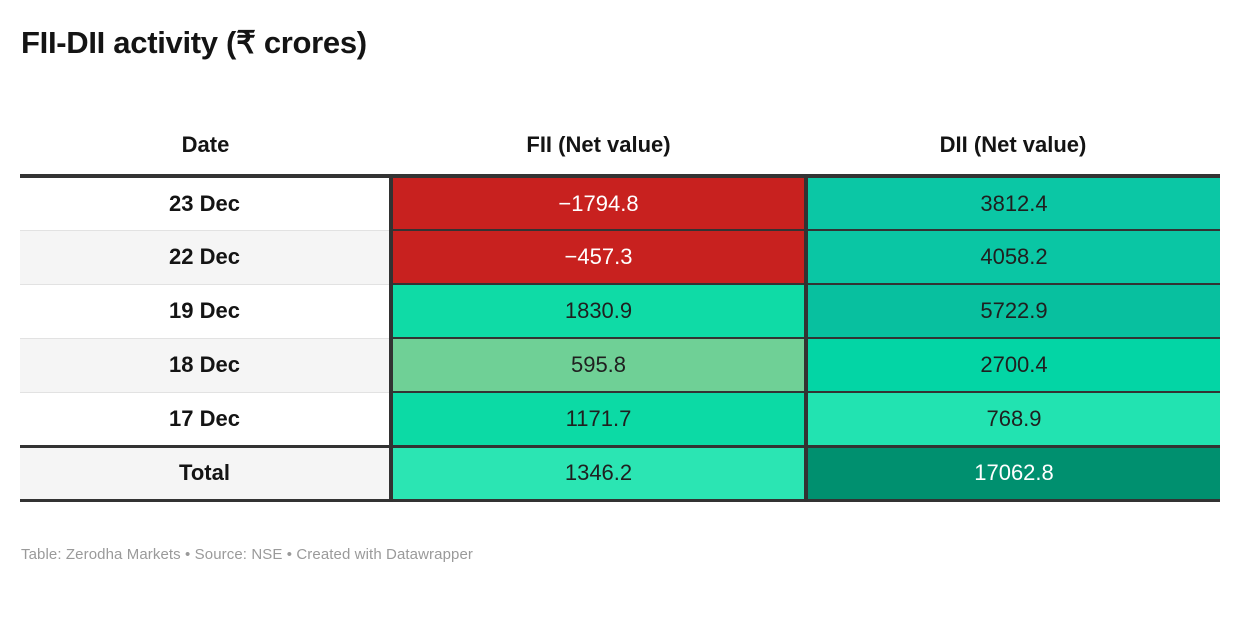 This screenshot has width=1240, height=622. What do you see at coordinates (205, 419) in the screenshot?
I see `date-cell: 17 Dec` at bounding box center [205, 419].